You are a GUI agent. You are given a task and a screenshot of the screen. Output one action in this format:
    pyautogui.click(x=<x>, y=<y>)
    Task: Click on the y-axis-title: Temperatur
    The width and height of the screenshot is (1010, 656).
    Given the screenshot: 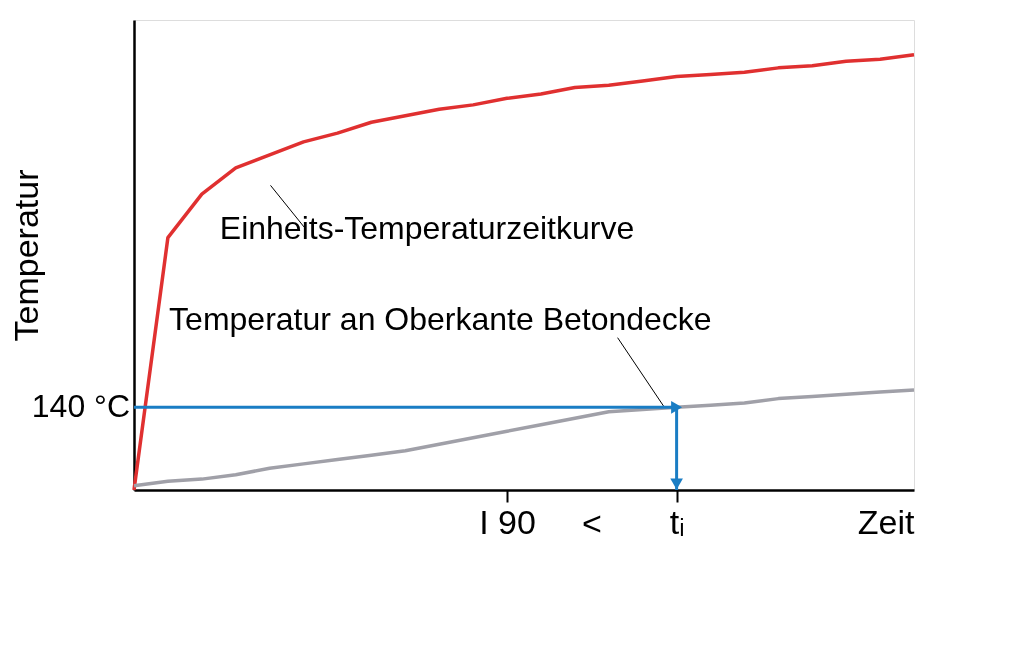 What is the action you would take?
    pyautogui.click(x=25, y=255)
    